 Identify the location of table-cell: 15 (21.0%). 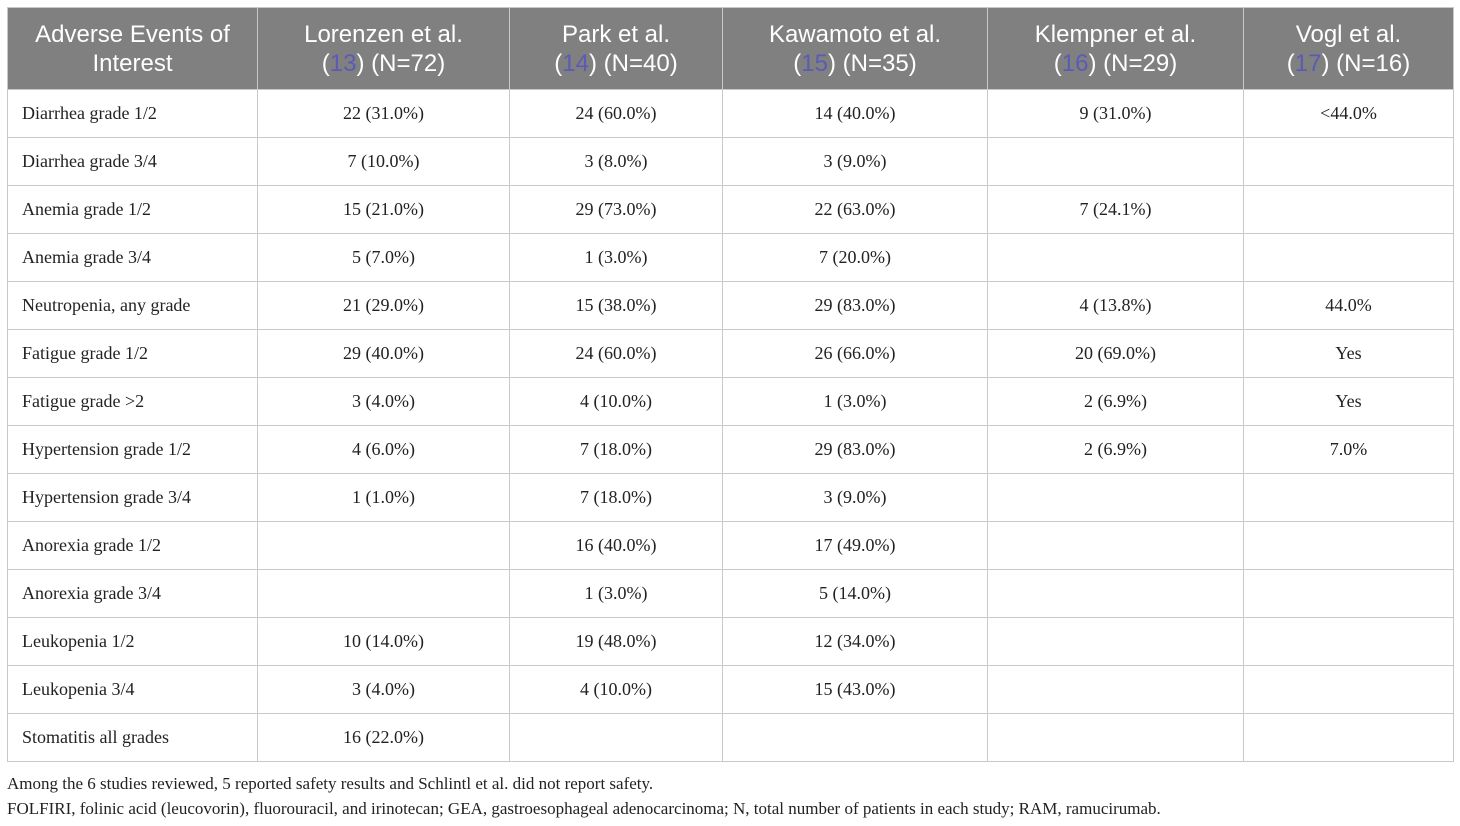
(383, 209).